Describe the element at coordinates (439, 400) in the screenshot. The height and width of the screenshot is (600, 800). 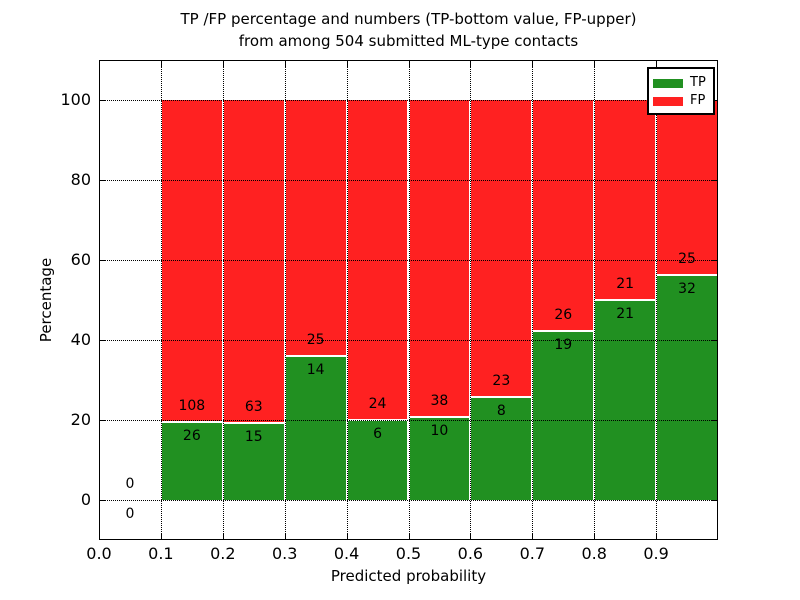
I see `fp-count-label-0.5: 38` at that location.